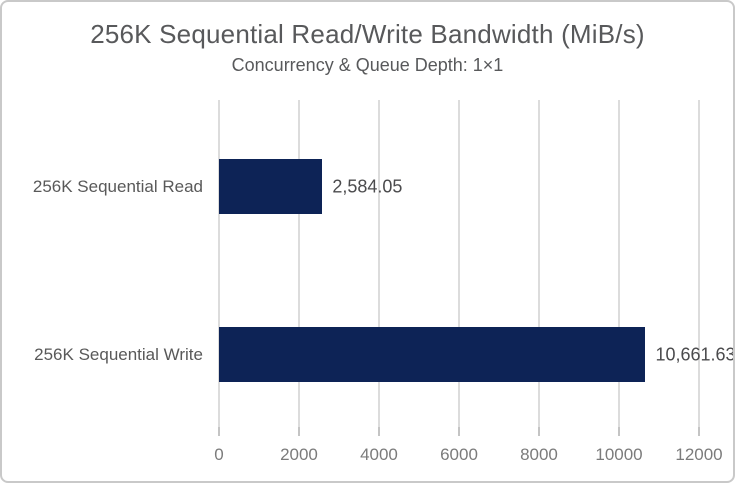  Describe the element at coordinates (367, 186) in the screenshot. I see `value-label: 2,584.05` at that location.